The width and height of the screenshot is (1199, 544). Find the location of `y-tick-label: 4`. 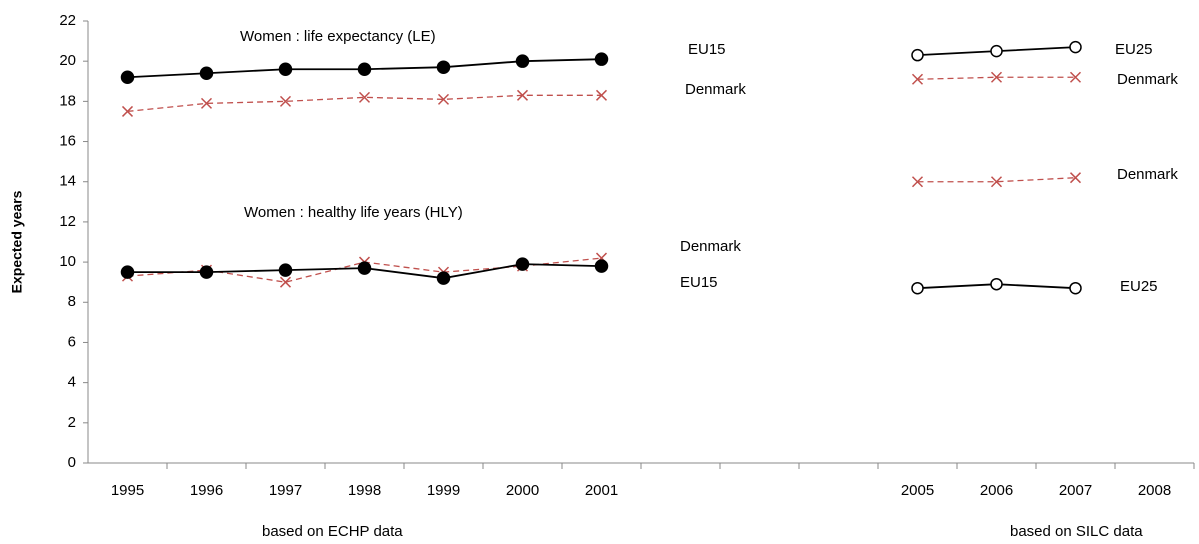

y-tick-label: 4 is located at coordinates (72, 382).